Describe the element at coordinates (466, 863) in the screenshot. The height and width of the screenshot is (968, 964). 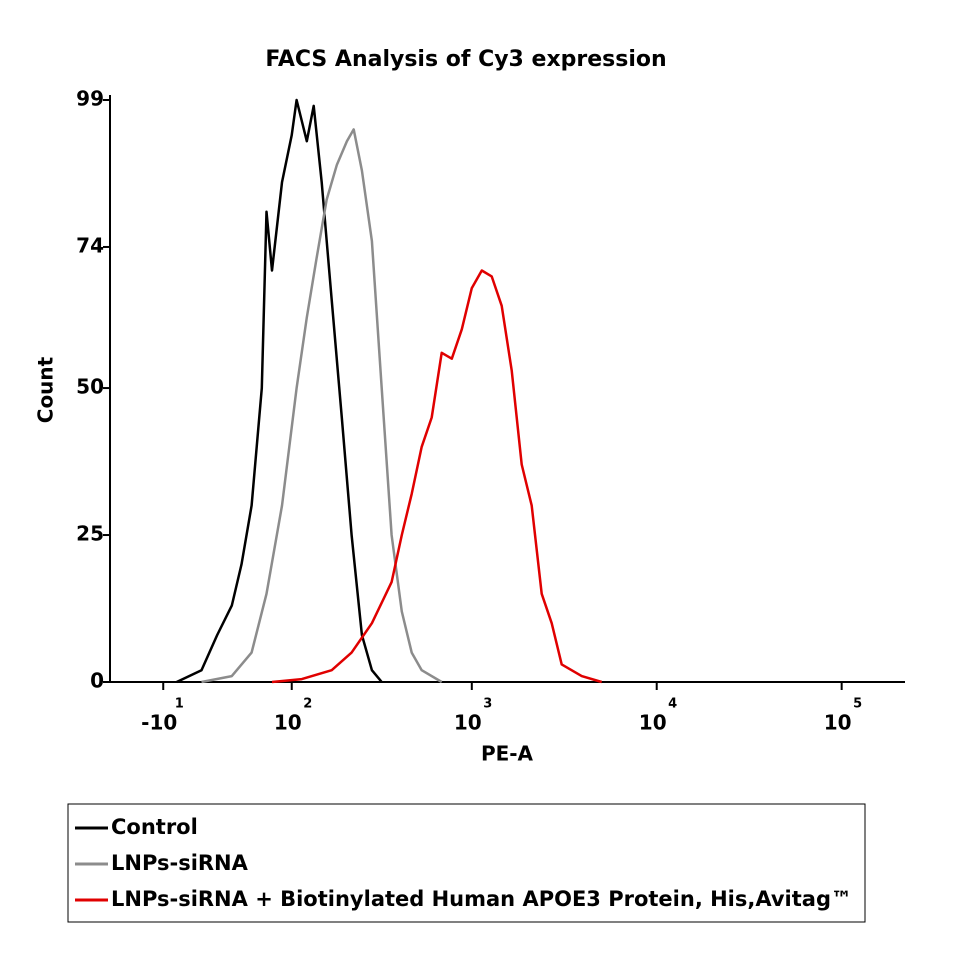
I see `legend-box` at that location.